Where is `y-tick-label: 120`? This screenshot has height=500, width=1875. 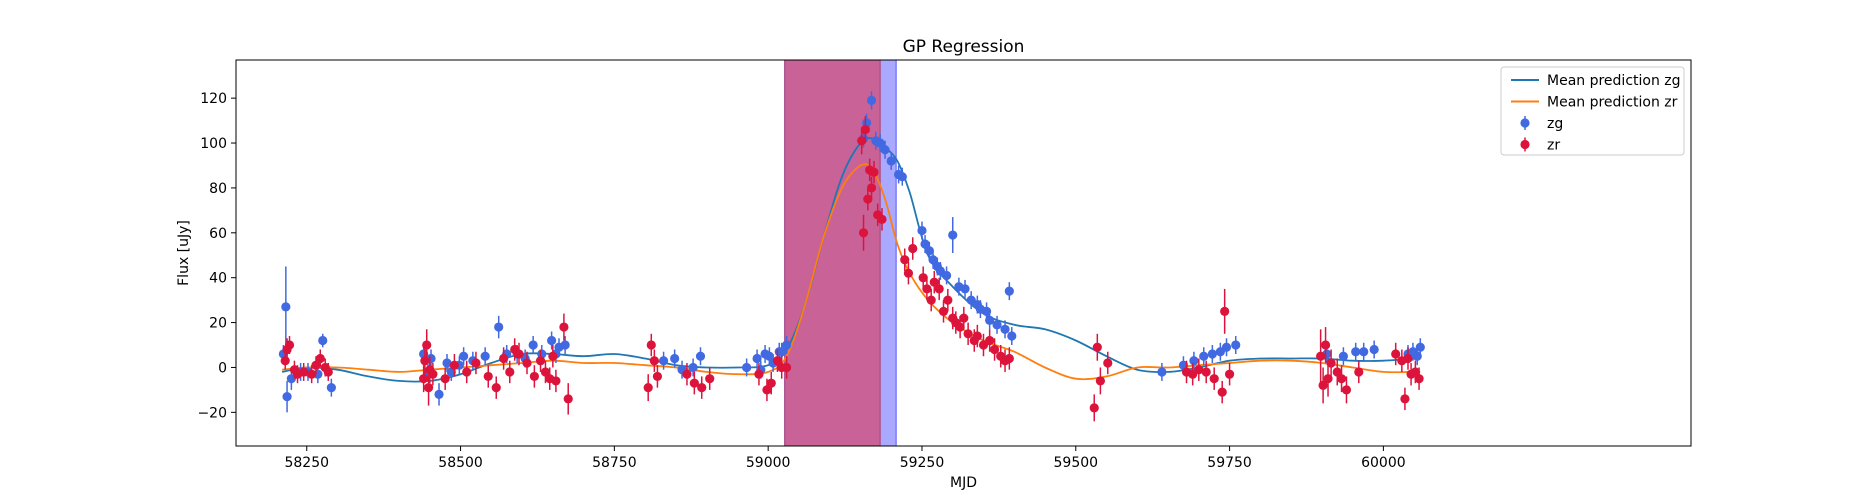
y-tick-label: 120 is located at coordinates (213, 99).